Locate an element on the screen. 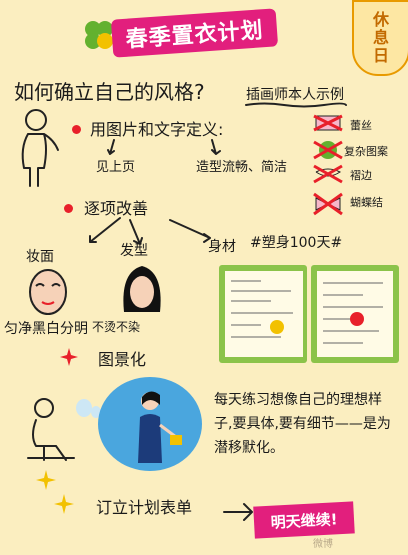 This screenshot has width=408, height=555. like-item: 褶边 is located at coordinates (361, 175).